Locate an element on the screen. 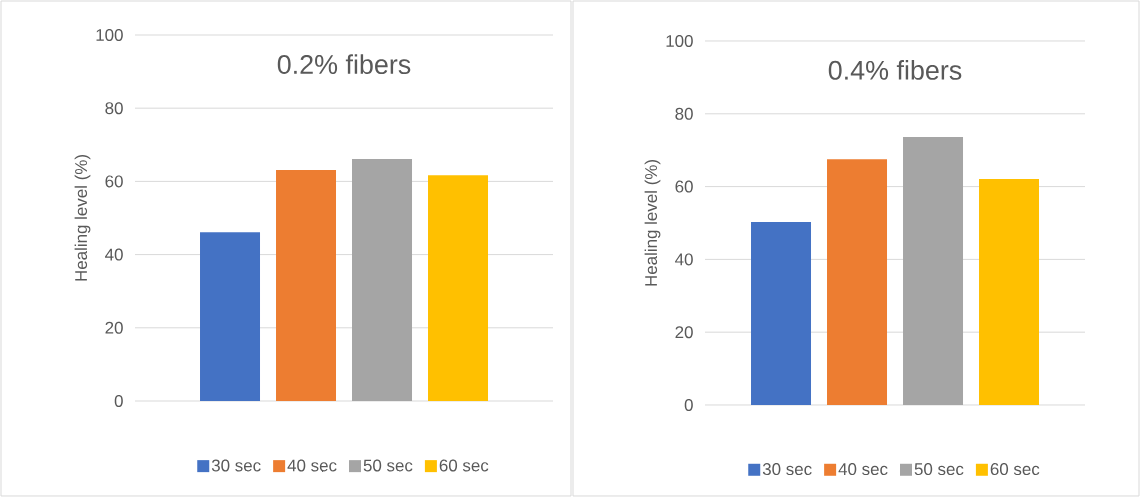 This screenshot has height=497, width=1140. text: 0.2% fibers is located at coordinates (344, 64).